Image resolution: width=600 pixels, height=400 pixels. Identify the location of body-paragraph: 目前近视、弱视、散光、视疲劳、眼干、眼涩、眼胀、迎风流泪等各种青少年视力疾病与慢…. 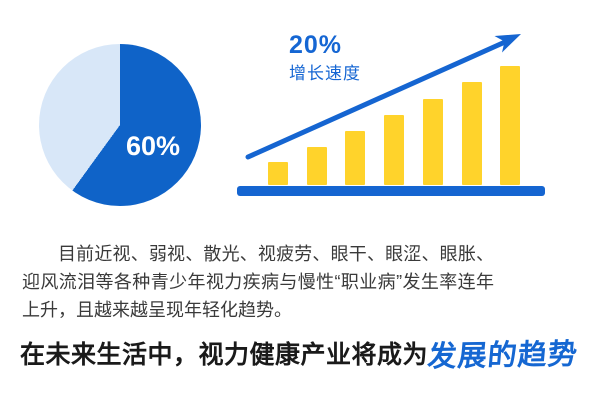
(258, 282).